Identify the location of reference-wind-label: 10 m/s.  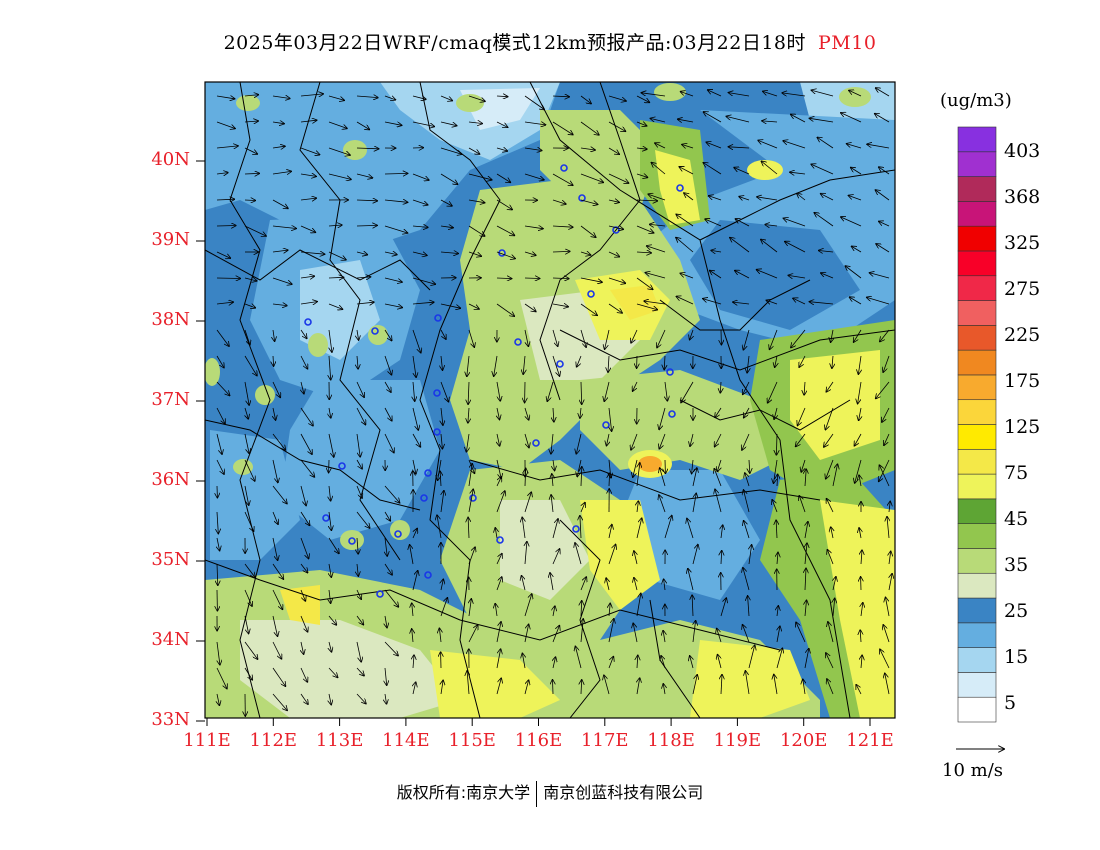
(972, 770).